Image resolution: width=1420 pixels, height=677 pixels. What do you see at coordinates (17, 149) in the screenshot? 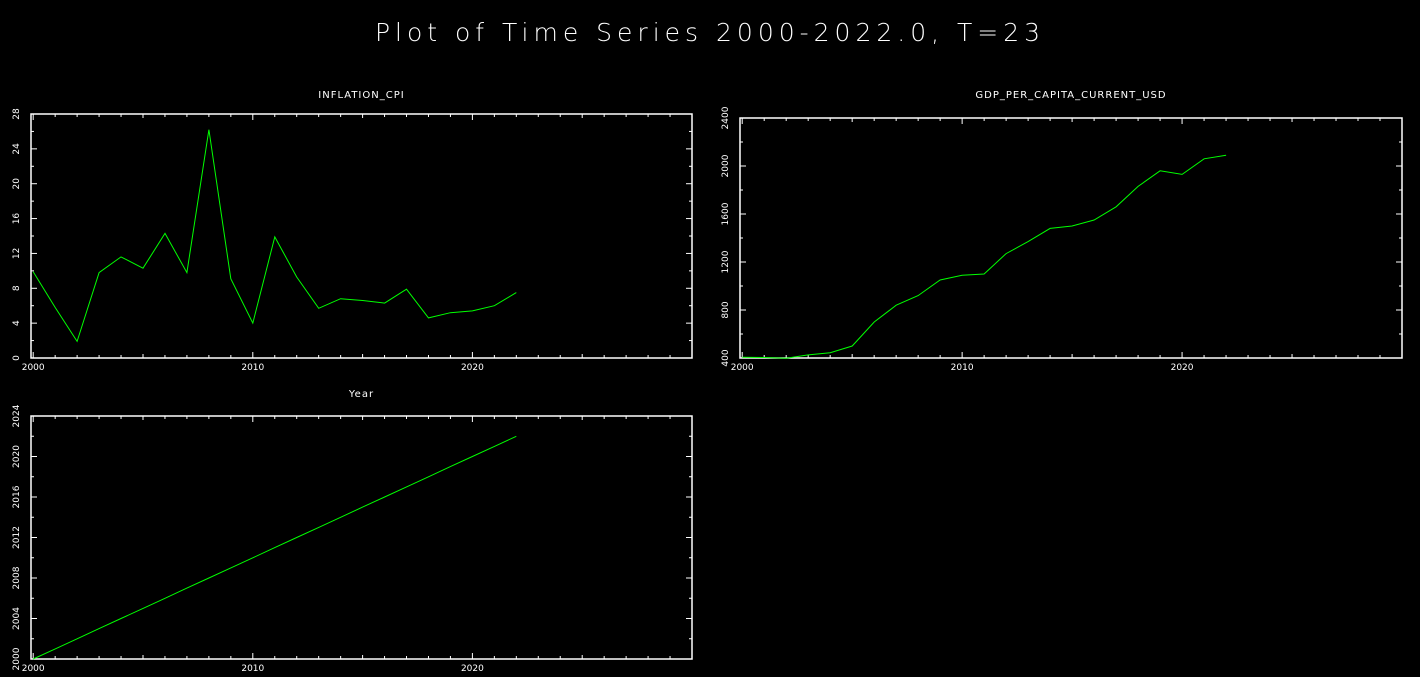
I see `y-tick-label: 24` at bounding box center [17, 149].